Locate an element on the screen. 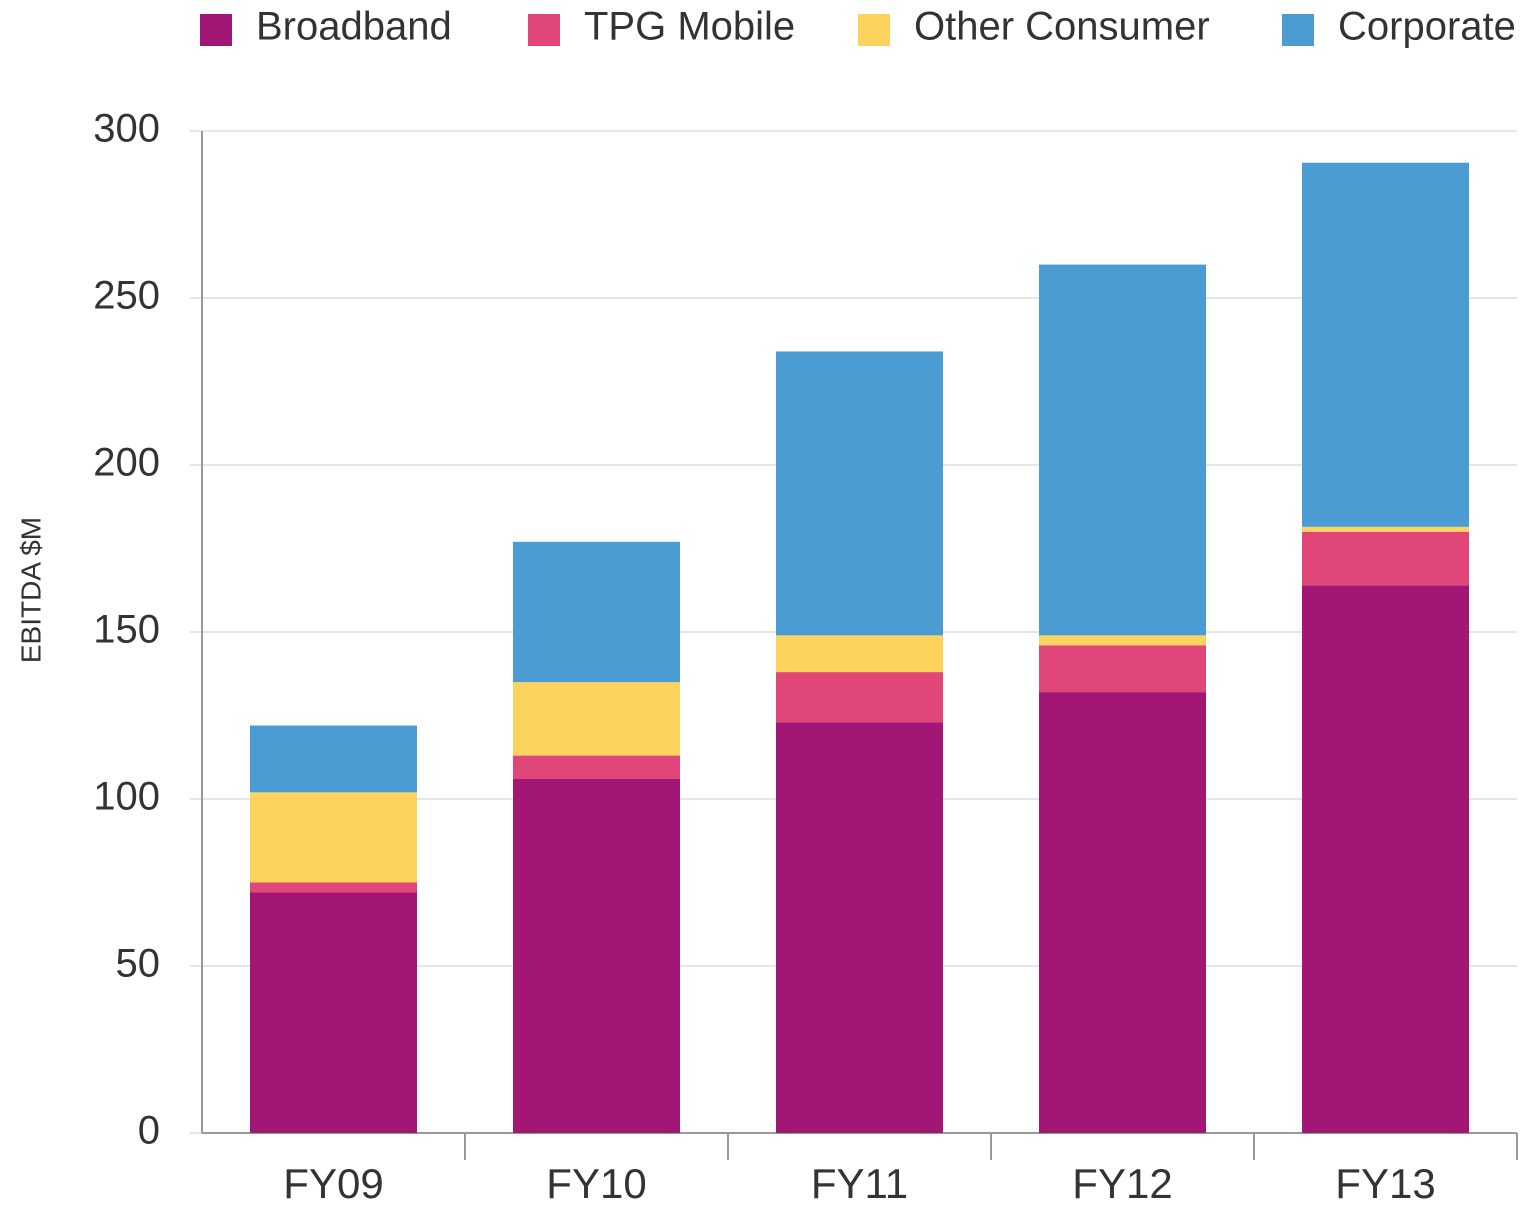 Image resolution: width=1539 pixels, height=1213 pixels. x-tick-label: FY10 is located at coordinates (596, 1183).